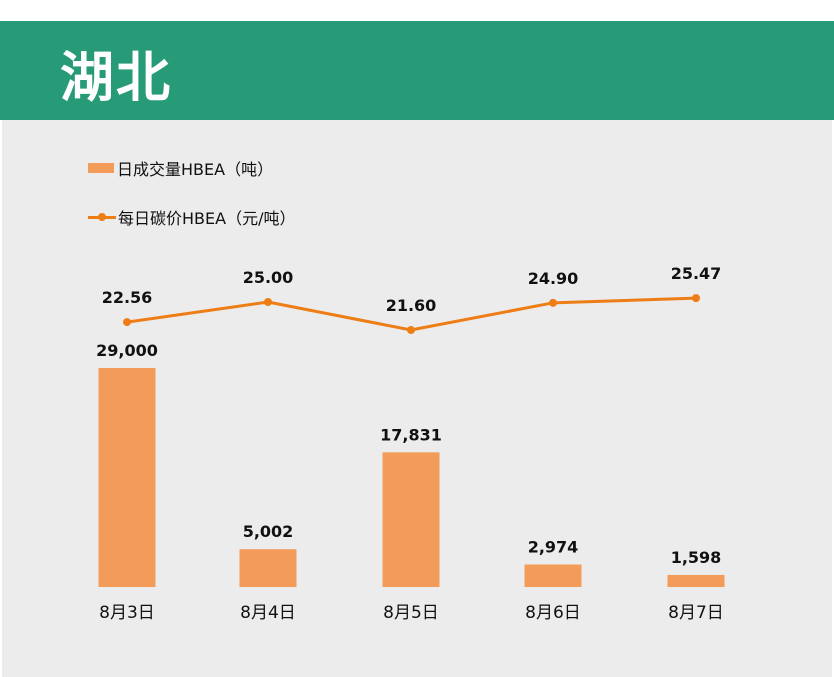 The height and width of the screenshot is (677, 834). What do you see at coordinates (127, 613) in the screenshot?
I see `x-tick-label: 8月3日` at bounding box center [127, 613].